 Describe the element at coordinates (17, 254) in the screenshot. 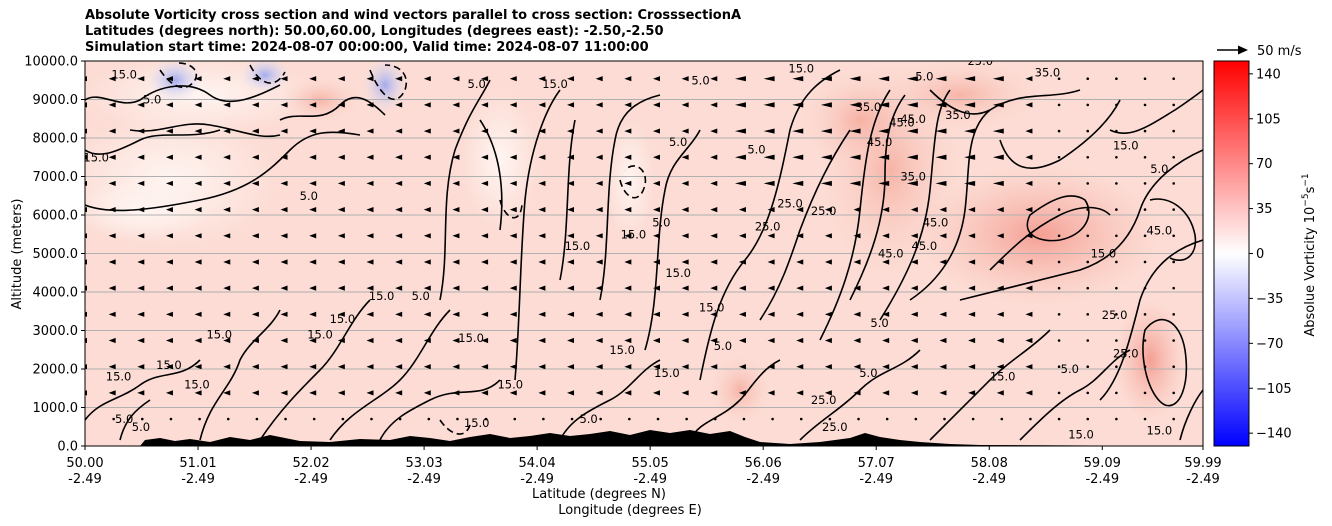

I see `y-axis-label: Altitude (meters)` at that location.